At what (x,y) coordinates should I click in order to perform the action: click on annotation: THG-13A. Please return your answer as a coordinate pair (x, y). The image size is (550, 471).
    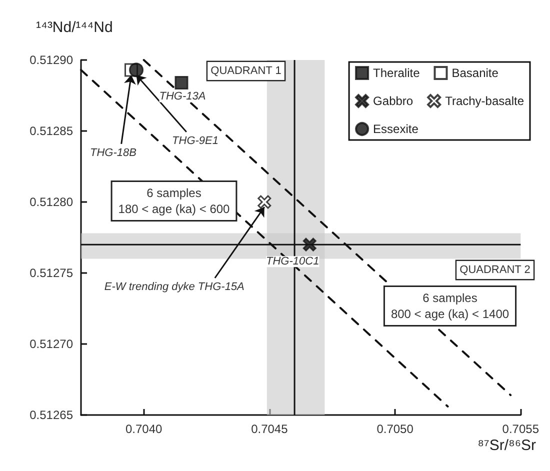
    Looking at the image, I should click on (182, 96).